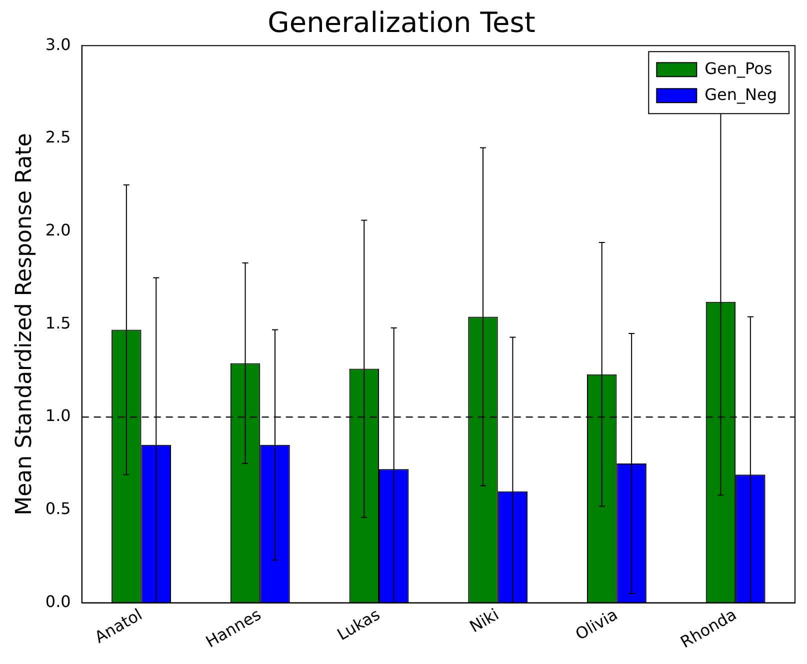  Describe the element at coordinates (58, 137) in the screenshot. I see `y-tick-label: 2.5` at that location.